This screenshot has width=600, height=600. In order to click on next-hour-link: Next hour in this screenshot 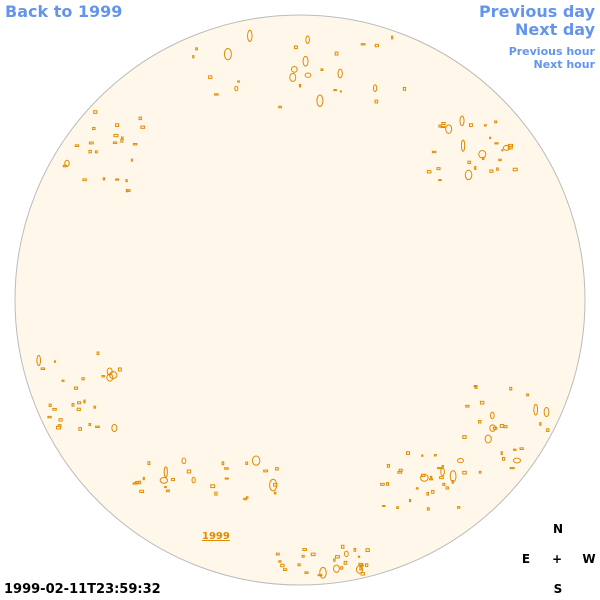, I will do `click(564, 64)`.